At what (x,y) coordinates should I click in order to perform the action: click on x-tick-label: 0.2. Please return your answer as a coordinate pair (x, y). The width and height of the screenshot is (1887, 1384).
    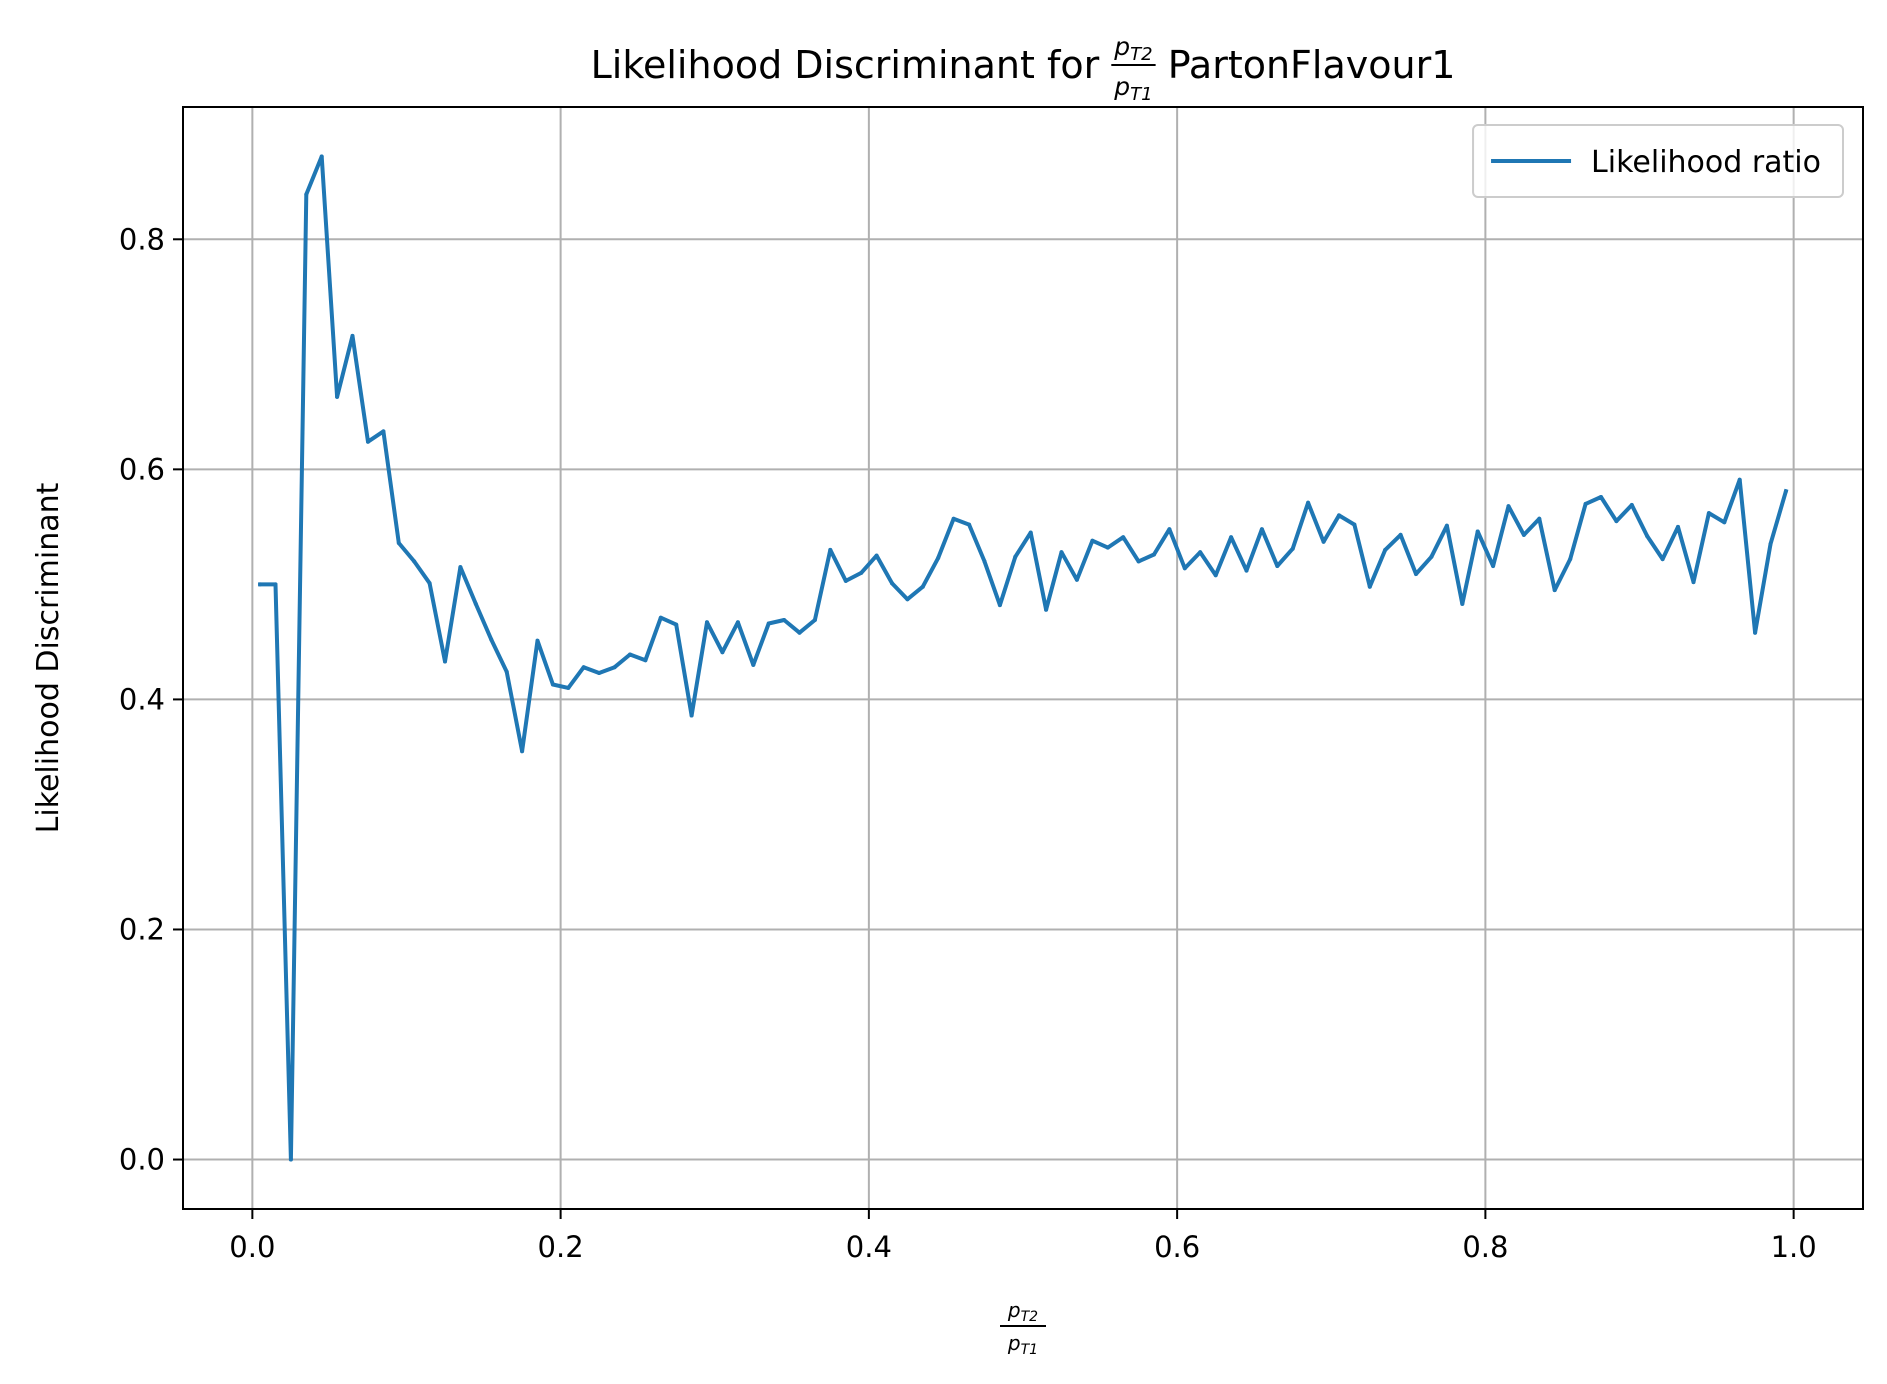
    Looking at the image, I should click on (561, 1247).